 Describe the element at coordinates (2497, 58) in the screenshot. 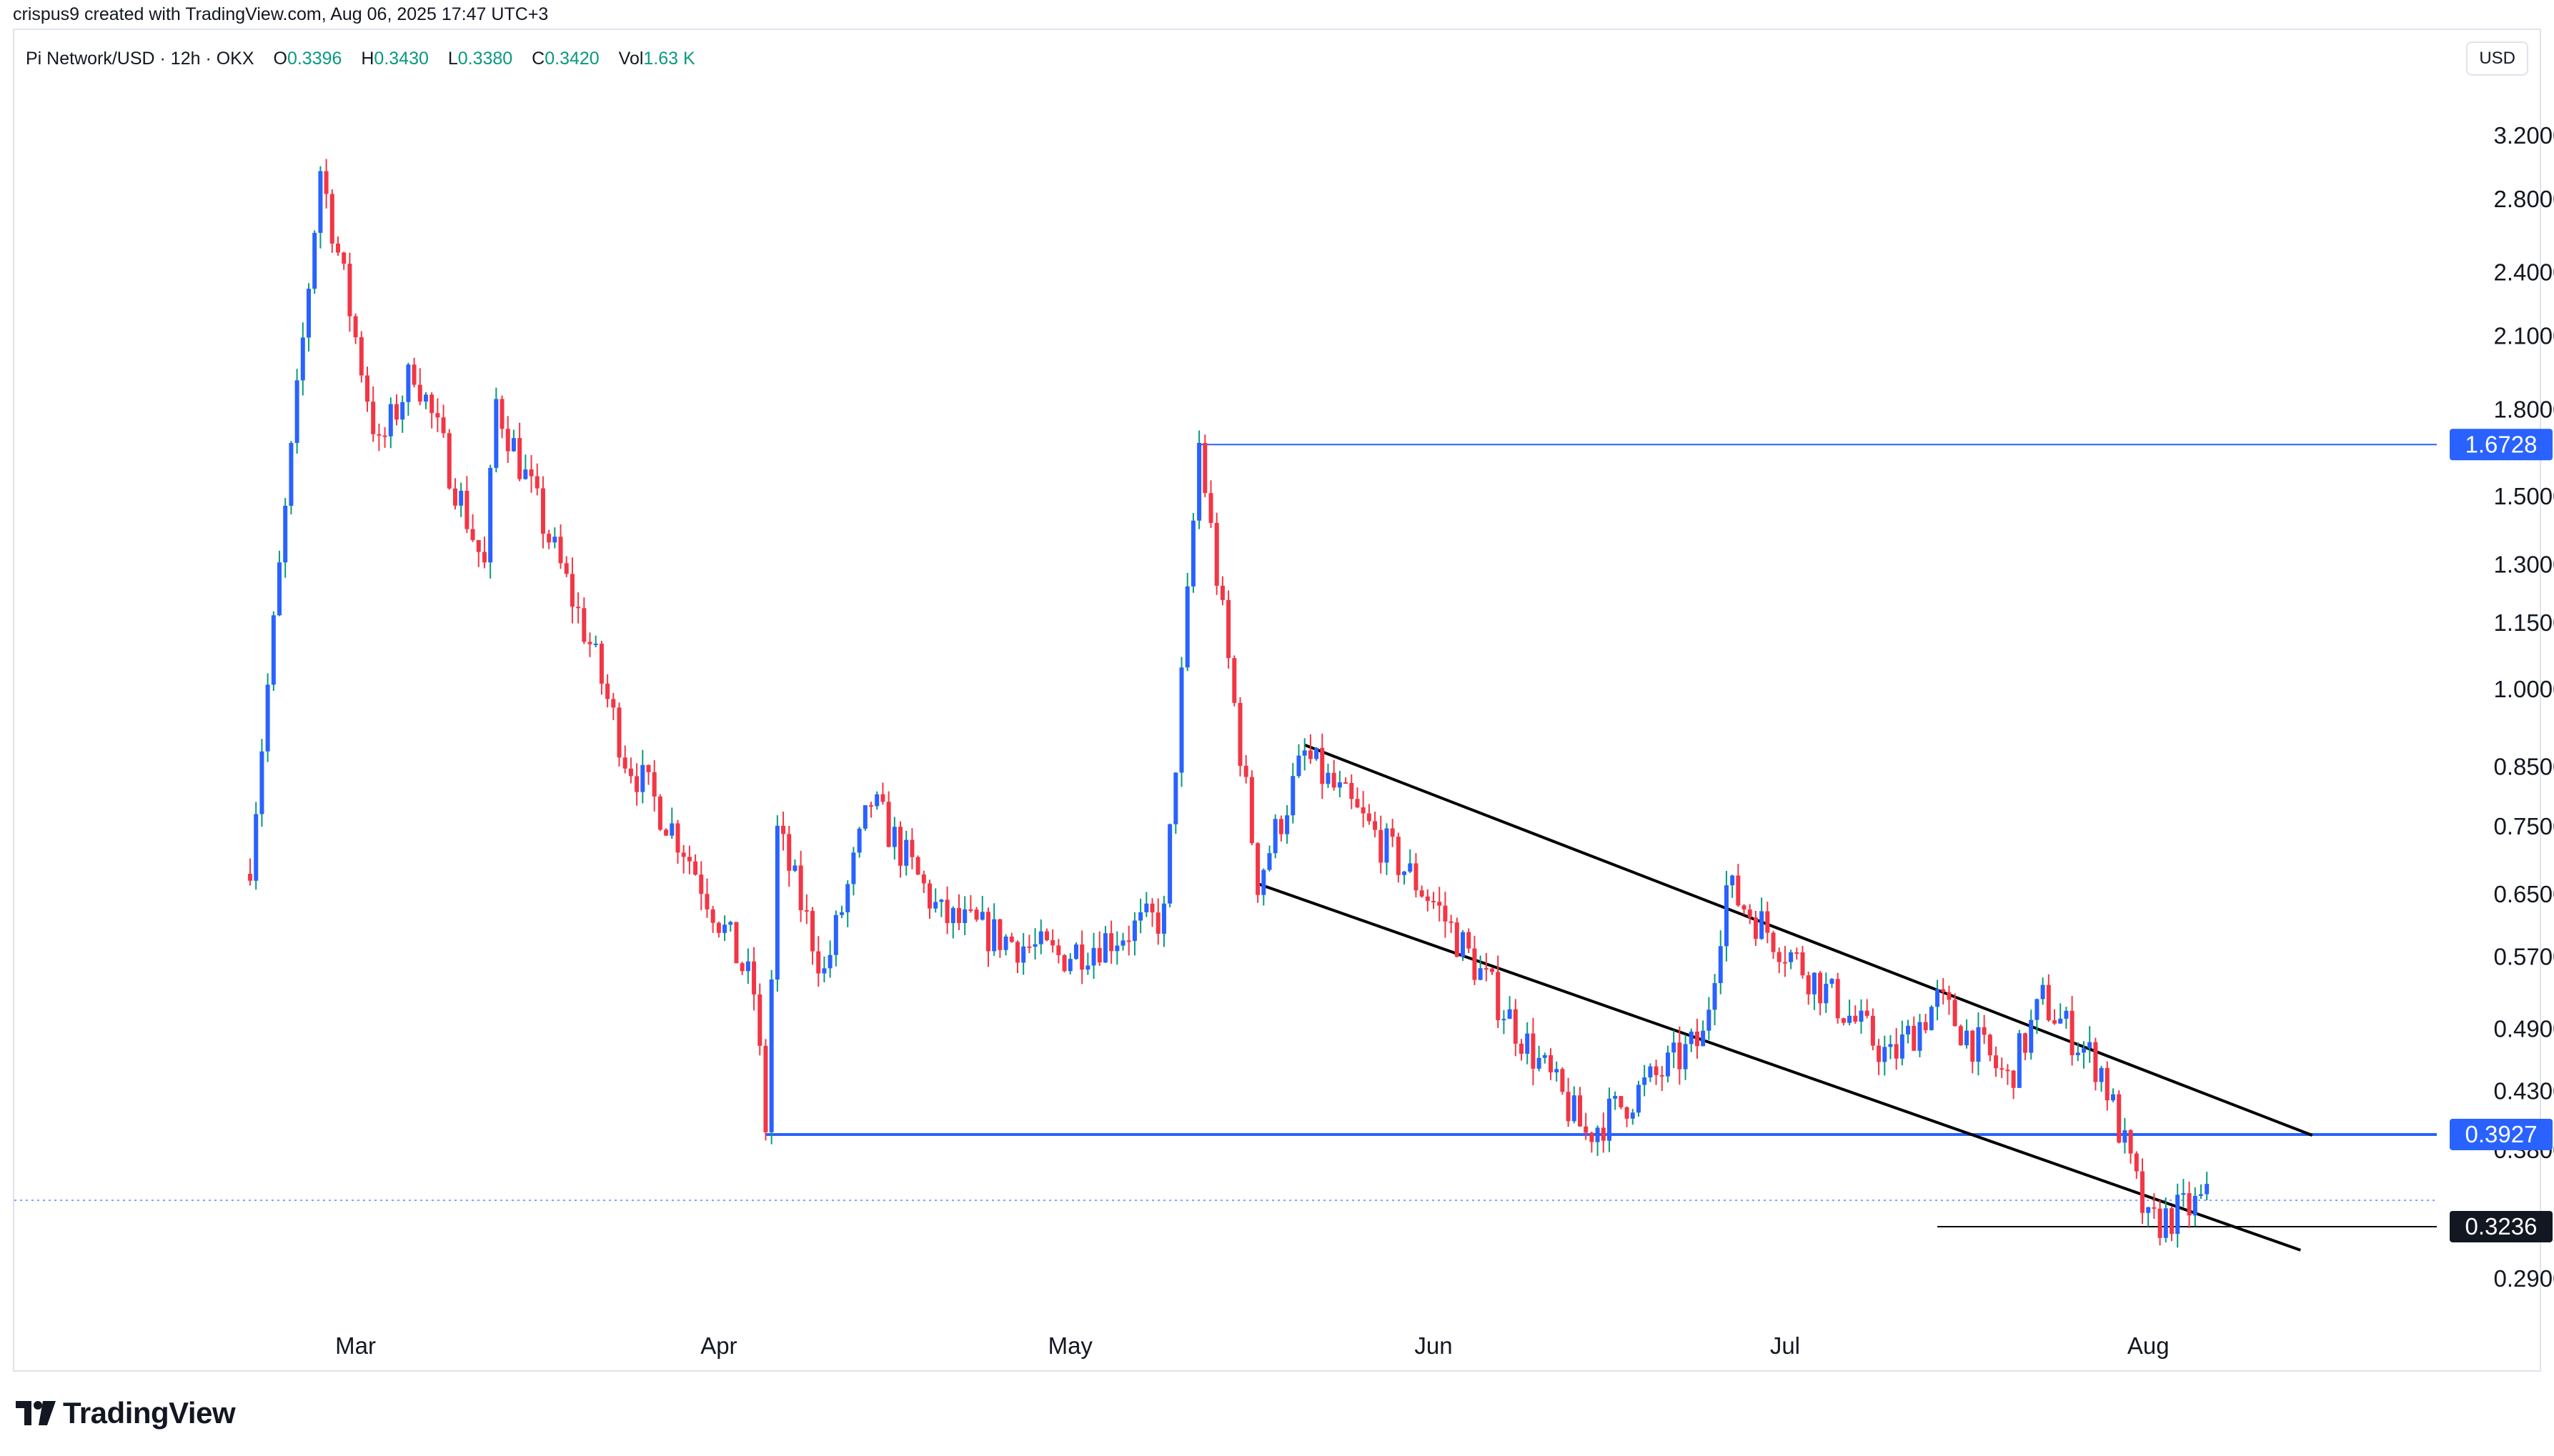

I see `currency-button: USD` at that location.